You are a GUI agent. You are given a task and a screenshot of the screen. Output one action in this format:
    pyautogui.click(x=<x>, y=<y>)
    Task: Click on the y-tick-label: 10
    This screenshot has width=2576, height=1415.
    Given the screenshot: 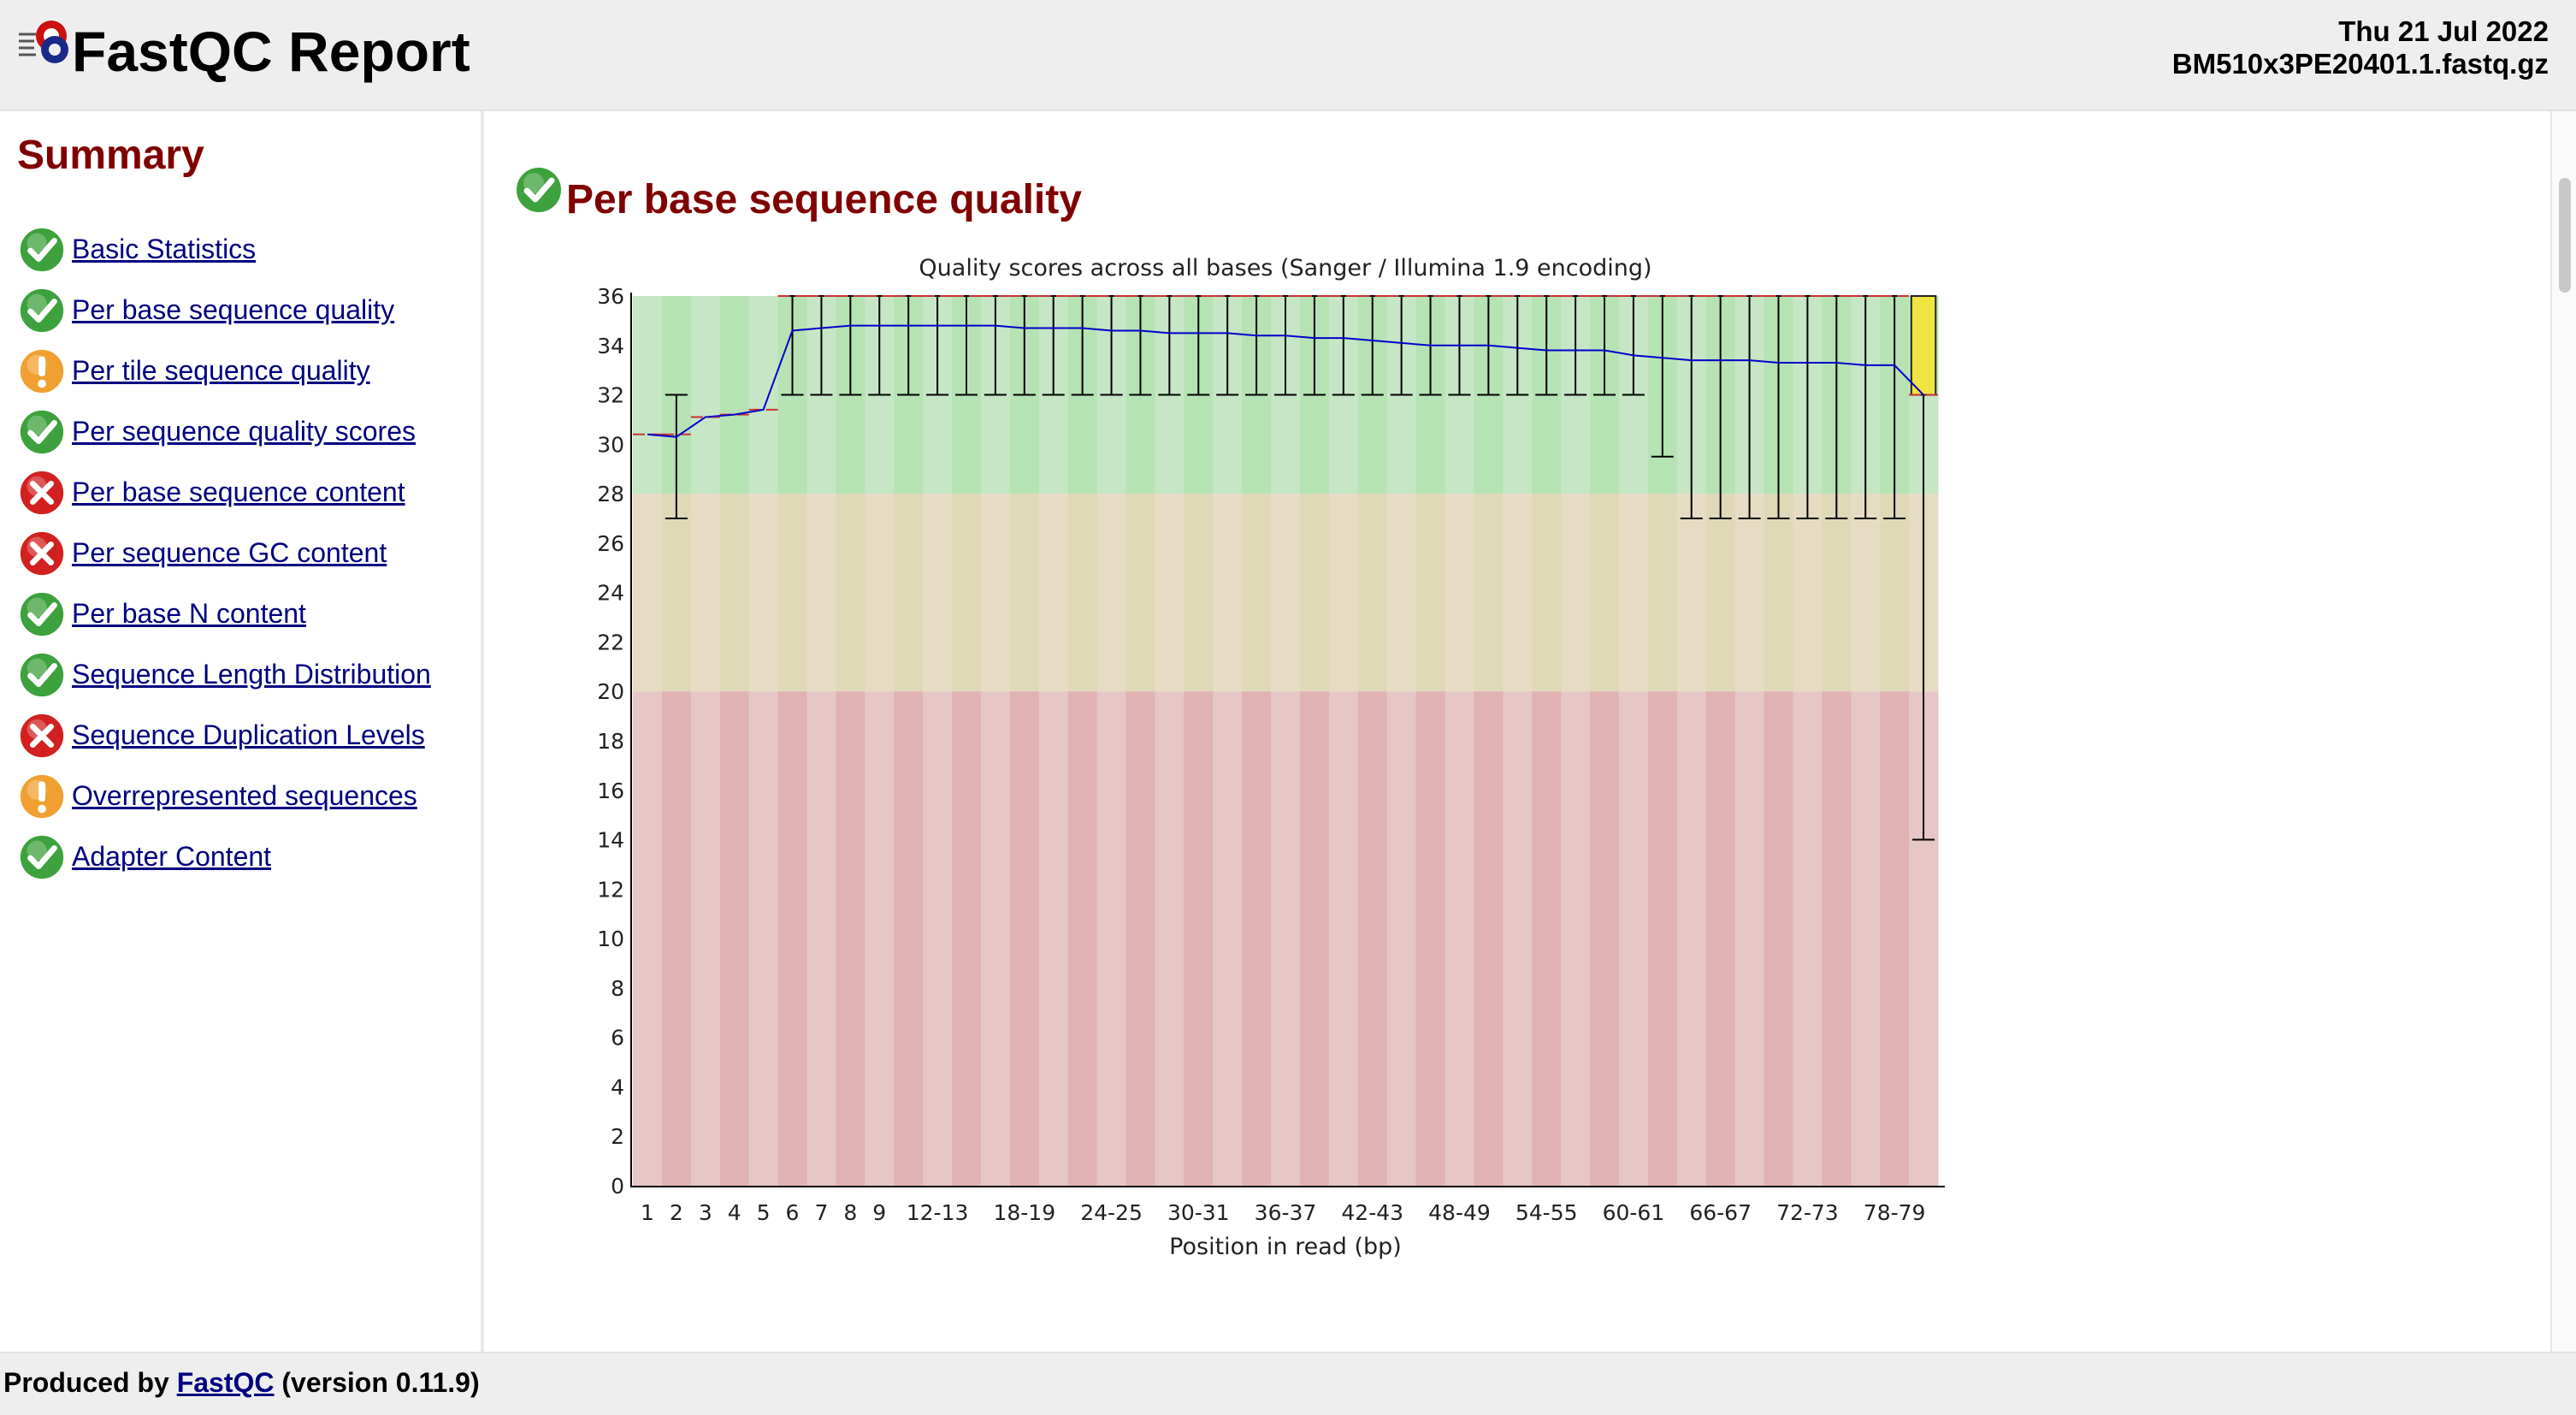 What is the action you would take?
    pyautogui.click(x=610, y=939)
    